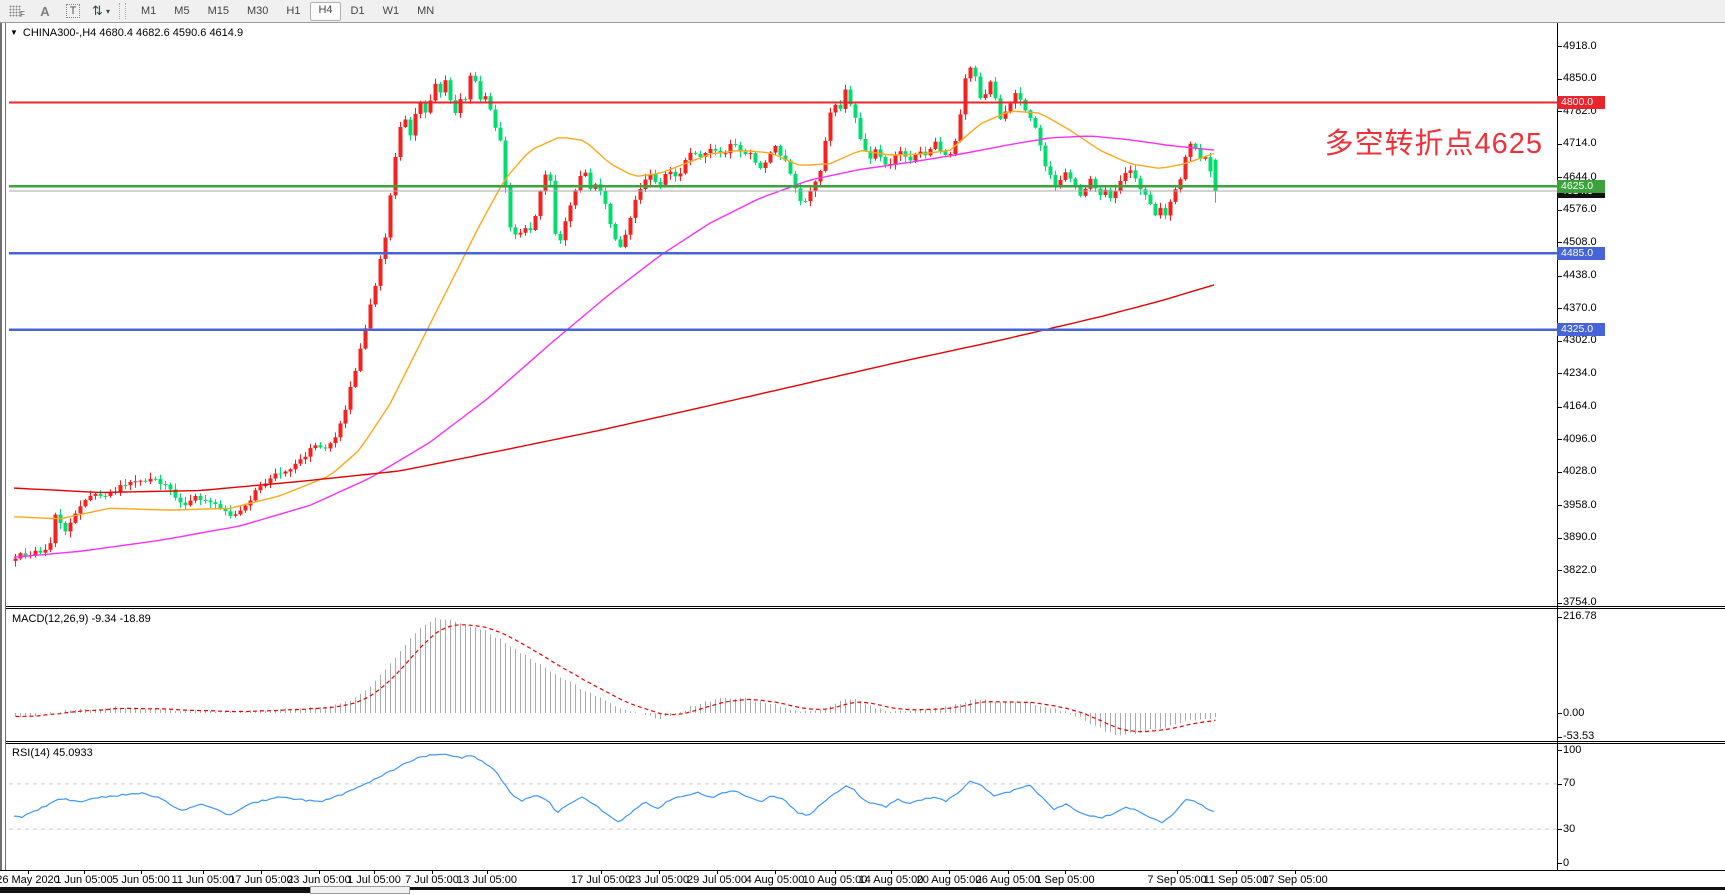 The image size is (1725, 895). What do you see at coordinates (360, 890) in the screenshot?
I see `scrollbar-thumb` at bounding box center [360, 890].